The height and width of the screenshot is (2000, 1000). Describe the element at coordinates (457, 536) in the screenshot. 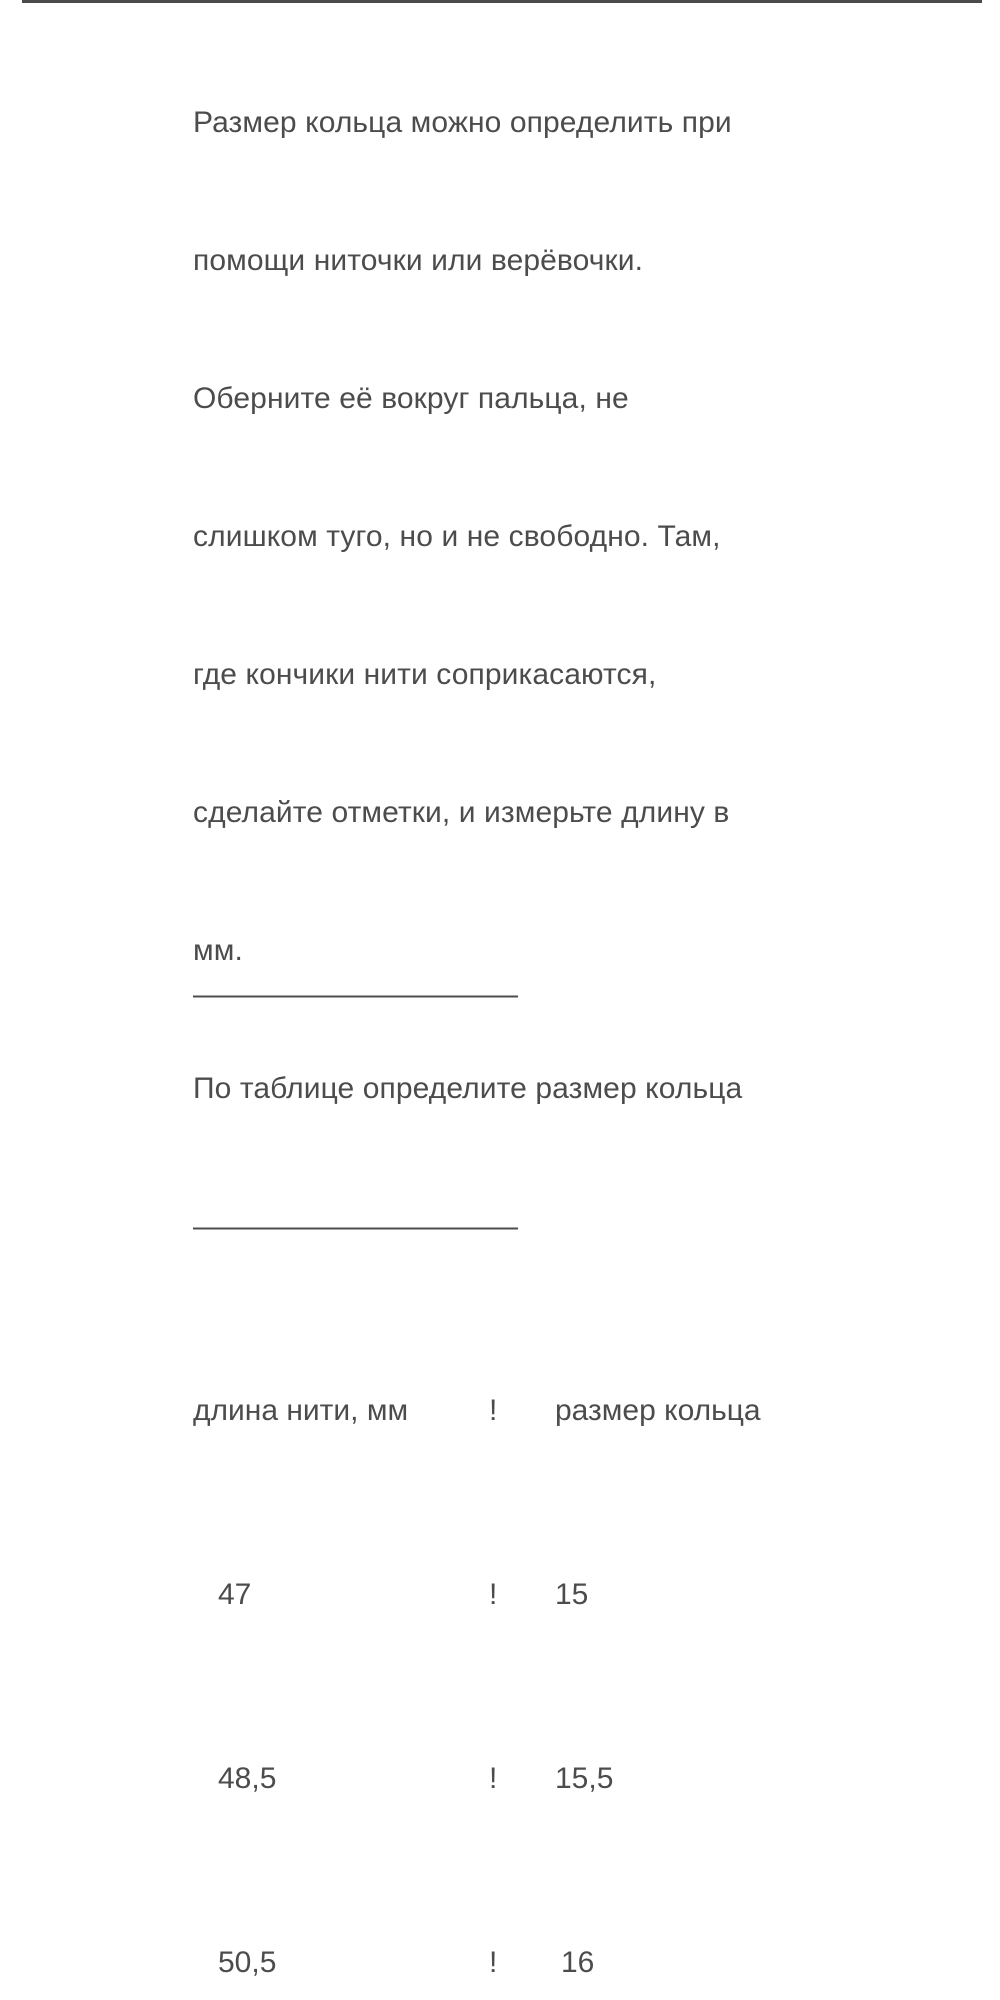

I see `instruction-line: слишком туго, но и не свободно. Там,` at that location.